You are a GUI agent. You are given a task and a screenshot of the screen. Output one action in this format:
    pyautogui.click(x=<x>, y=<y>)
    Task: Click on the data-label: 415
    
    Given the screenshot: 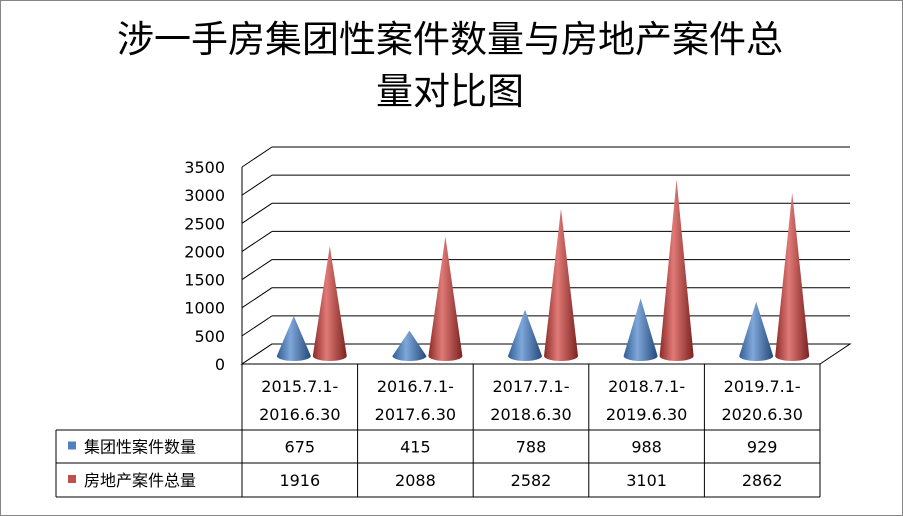 What is the action you would take?
    pyautogui.click(x=415, y=447)
    